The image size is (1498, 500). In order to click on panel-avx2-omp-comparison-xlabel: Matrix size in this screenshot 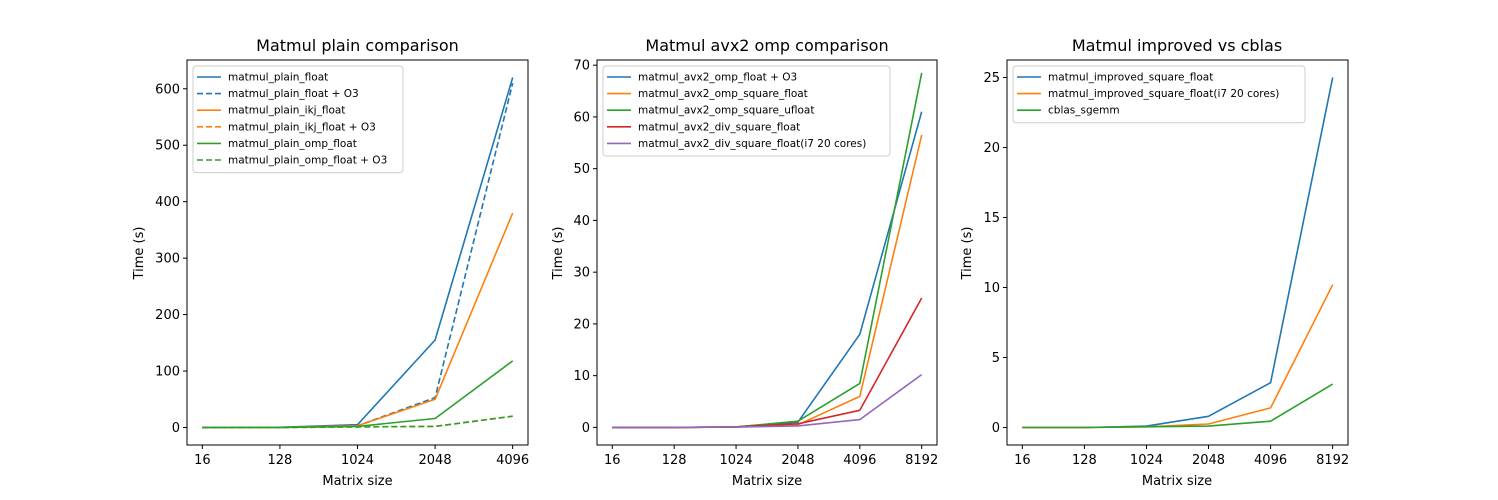, I will do `click(767, 481)`.